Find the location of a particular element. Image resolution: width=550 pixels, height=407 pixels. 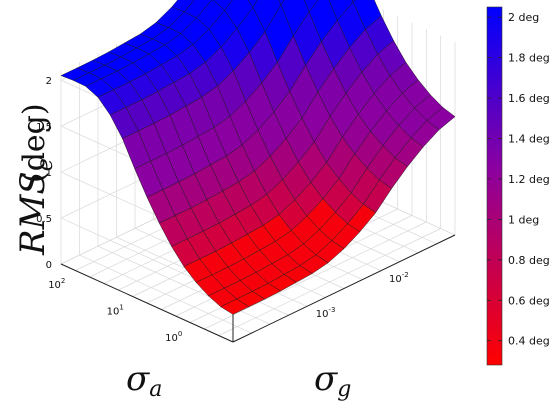

z-tick-label: 0 is located at coordinates (49, 265).